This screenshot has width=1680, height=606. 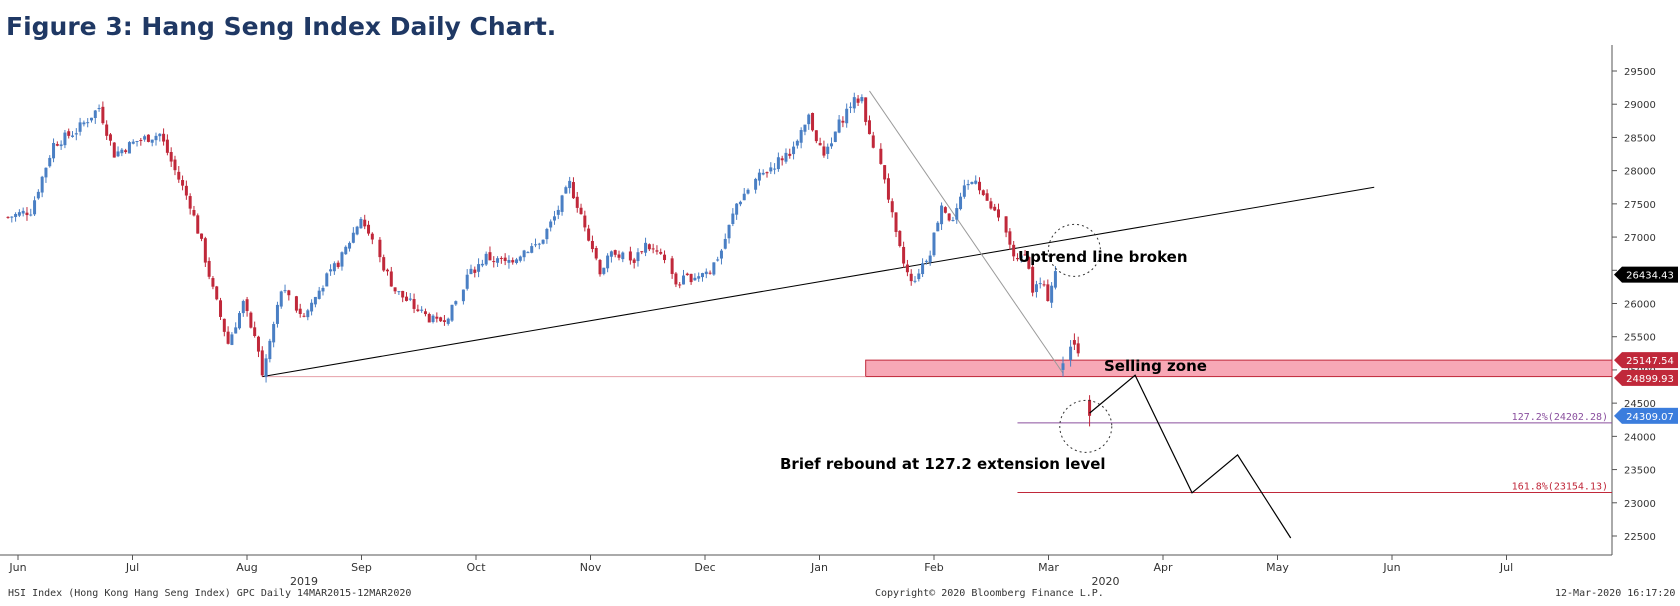 What do you see at coordinates (1618, 360) in the screenshot?
I see `zone-top-tag-pointer` at bounding box center [1618, 360].